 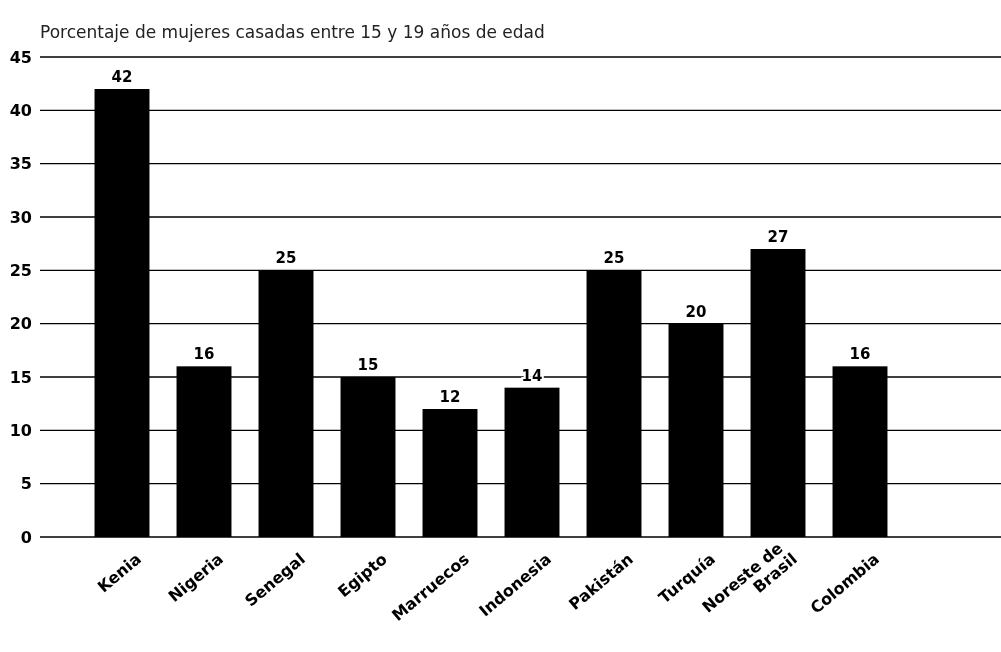 What do you see at coordinates (696, 311) in the screenshot?
I see `data-label: 20` at bounding box center [696, 311].